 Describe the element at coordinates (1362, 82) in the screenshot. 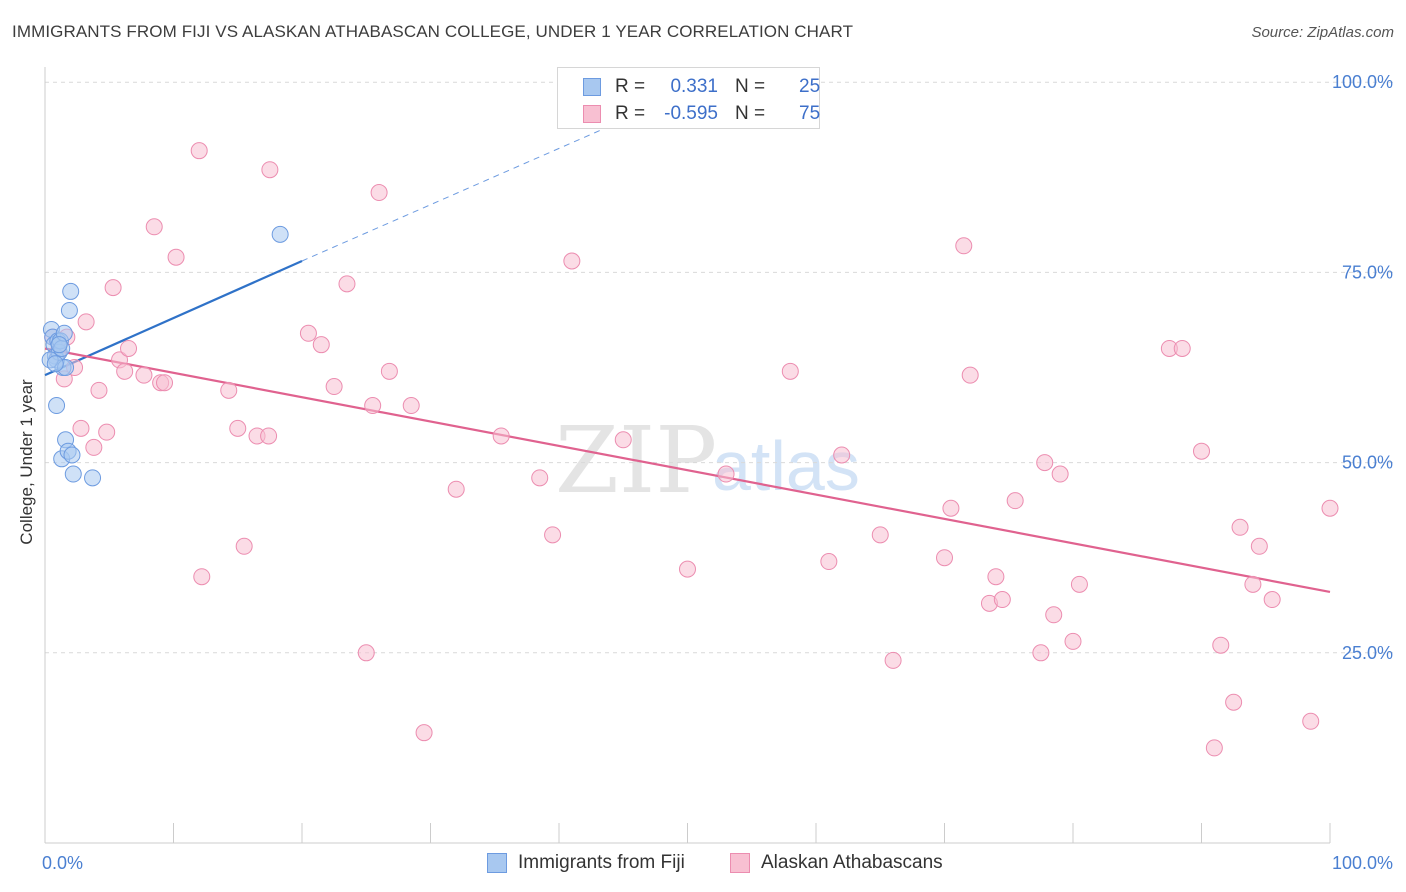

I see `y-tick-label: 100.0%` at that location.